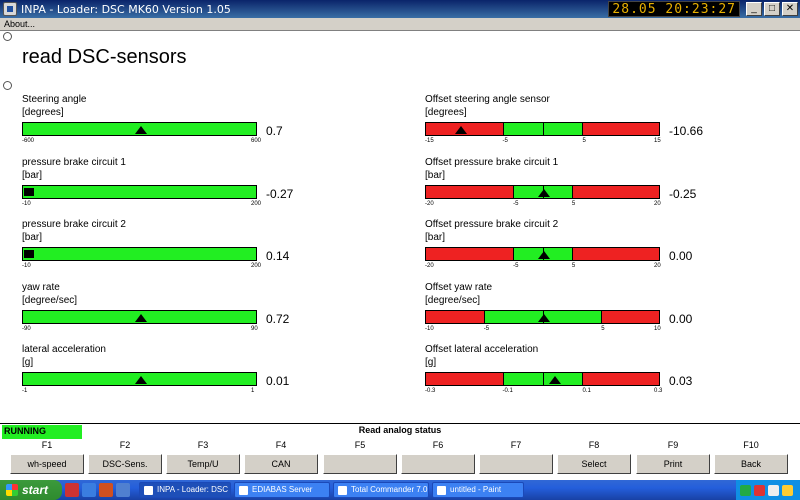  Describe the element at coordinates (400, 431) in the screenshot. I see `status-row: RUNNING Read analog status` at that location.